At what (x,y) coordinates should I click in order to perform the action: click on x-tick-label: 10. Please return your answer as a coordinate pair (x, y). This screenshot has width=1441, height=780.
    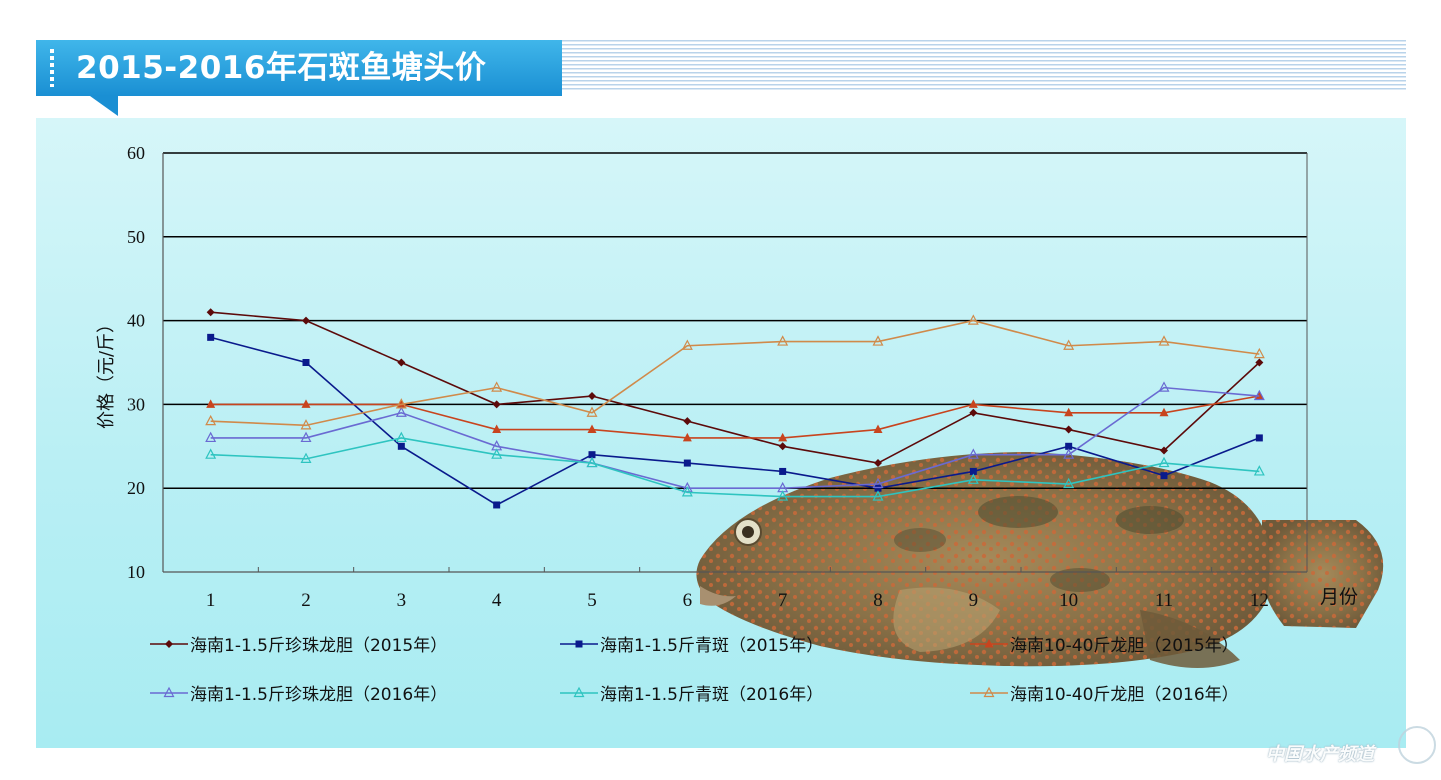
    Looking at the image, I should click on (1068, 600).